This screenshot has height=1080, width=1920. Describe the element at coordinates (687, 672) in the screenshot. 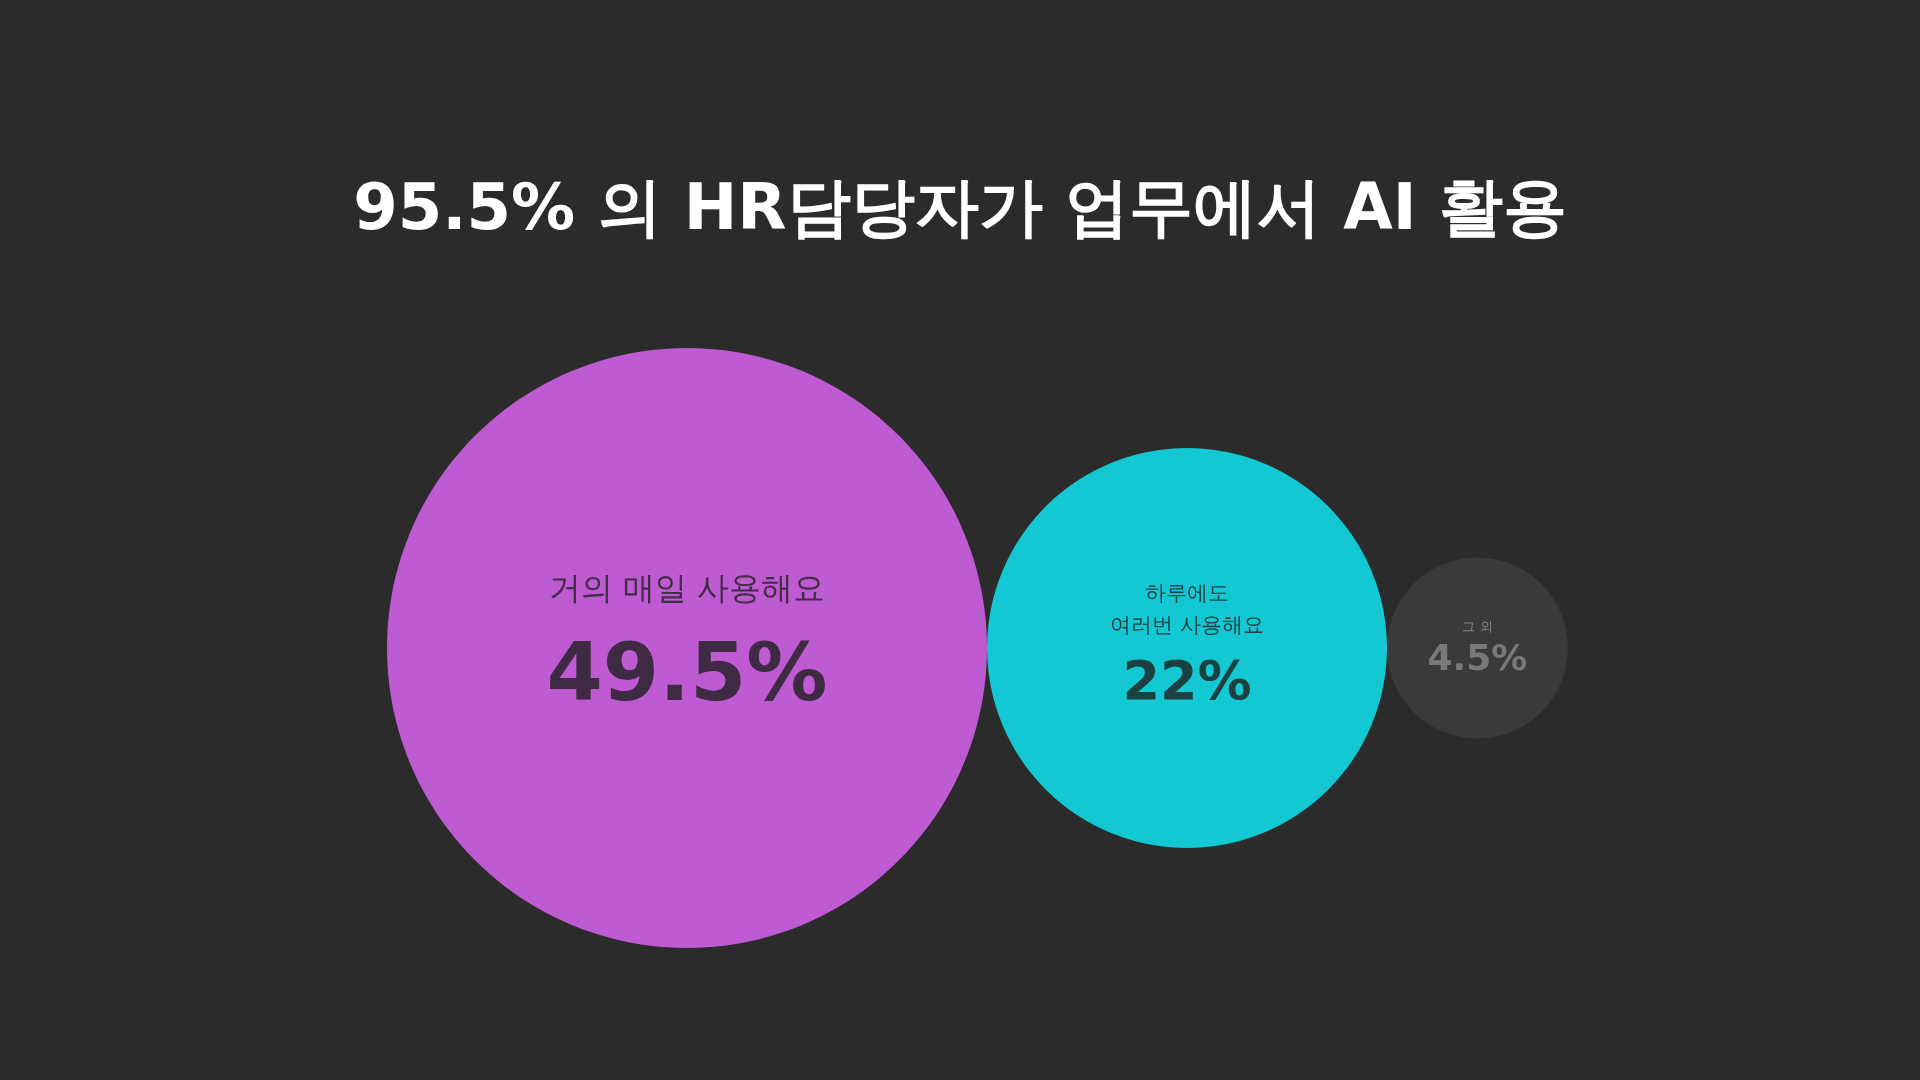

I see `data-label: 49.5%` at that location.